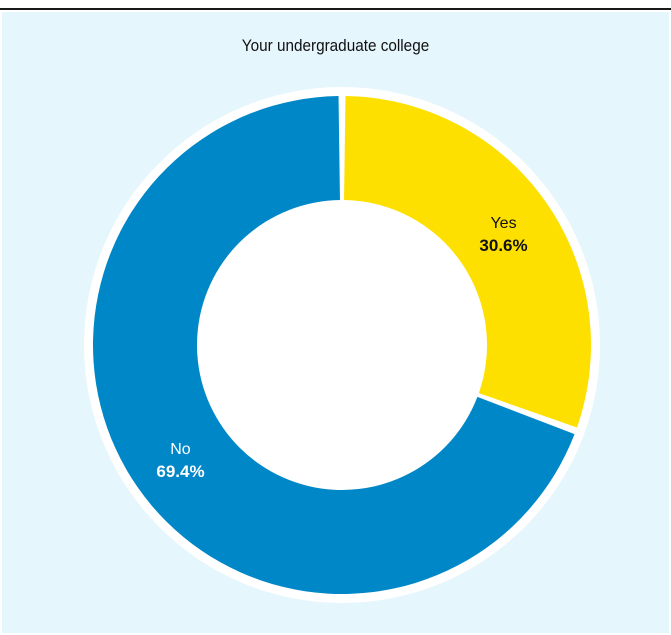  What do you see at coordinates (503, 245) in the screenshot?
I see `slice-value-yes: 30.6%` at bounding box center [503, 245].